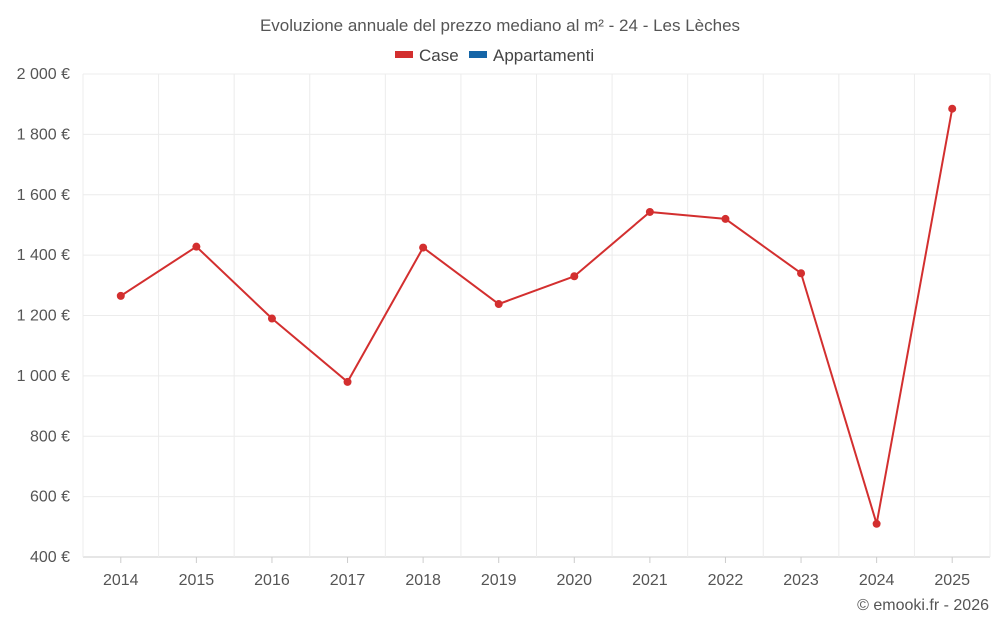  Describe the element at coordinates (726, 580) in the screenshot. I see `x-tick-label: 2022` at that location.